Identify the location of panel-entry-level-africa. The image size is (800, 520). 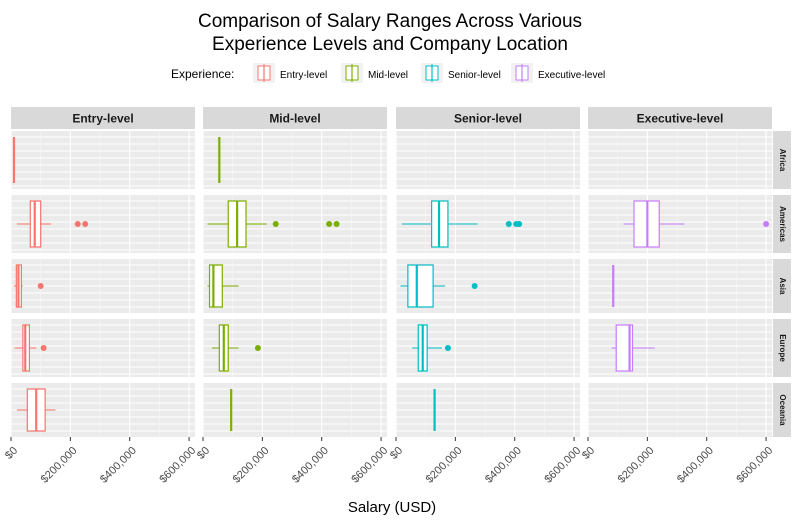
(102, 160).